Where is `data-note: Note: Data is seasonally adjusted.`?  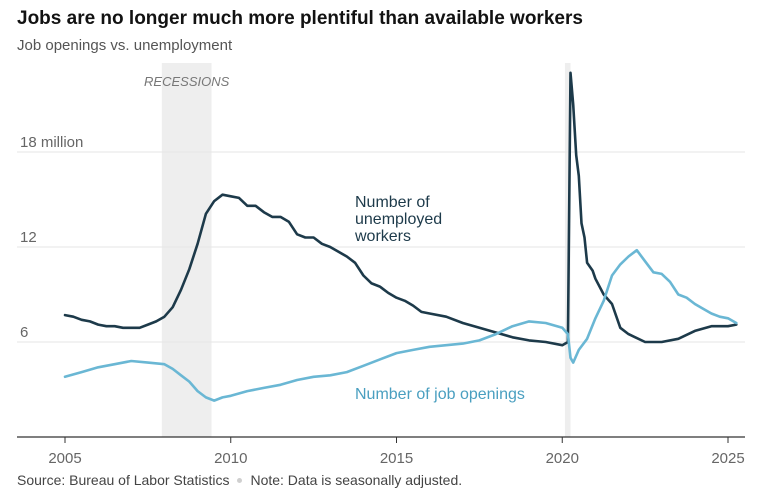
data-note: Note: Data is seasonally adjusted. is located at coordinates (356, 480).